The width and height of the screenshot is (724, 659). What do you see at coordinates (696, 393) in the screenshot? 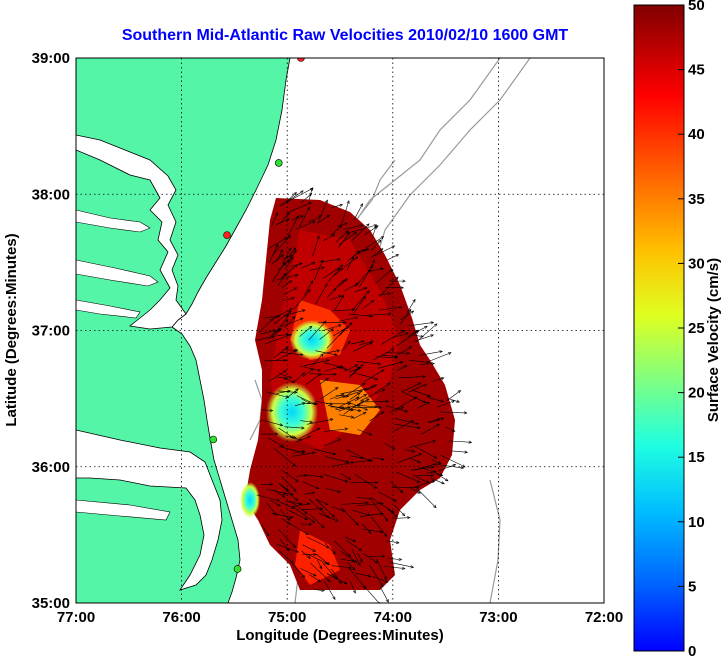
I see `colorbar-tick-label: 20` at bounding box center [696, 393].